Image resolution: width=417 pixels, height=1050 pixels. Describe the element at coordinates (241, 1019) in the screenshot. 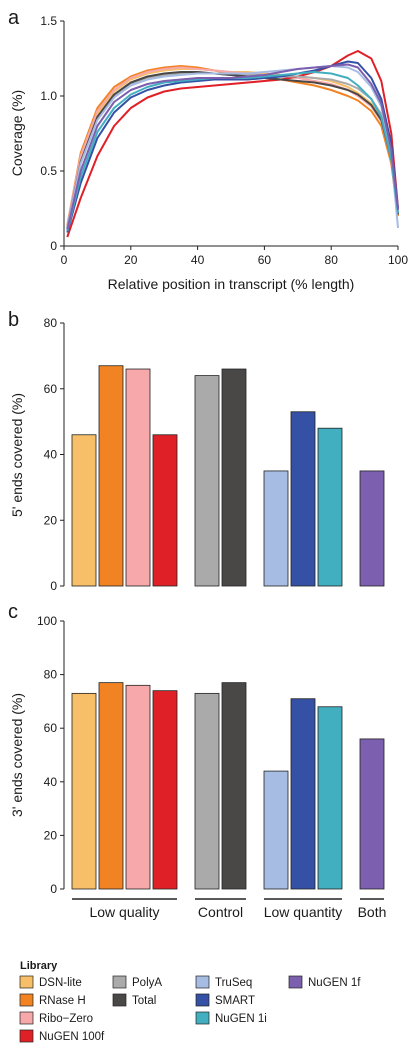

I see `legend-label-nugen-1i: NuGEN 1i` at that location.